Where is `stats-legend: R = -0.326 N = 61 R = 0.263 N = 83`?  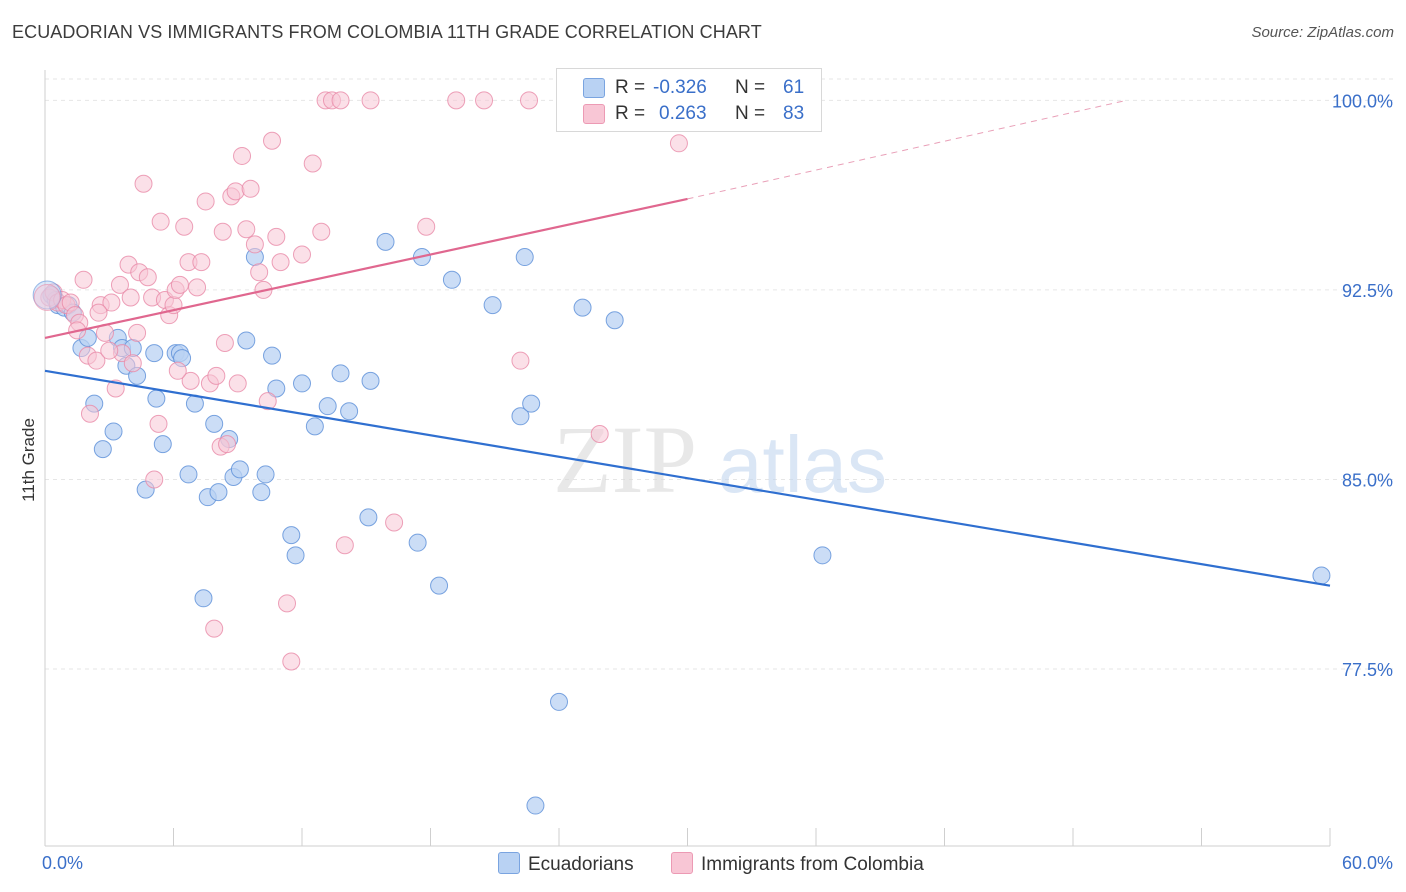
stats-legend: R = -0.326 N = 61 R = 0.263 N = 83 is located at coordinates (689, 100).